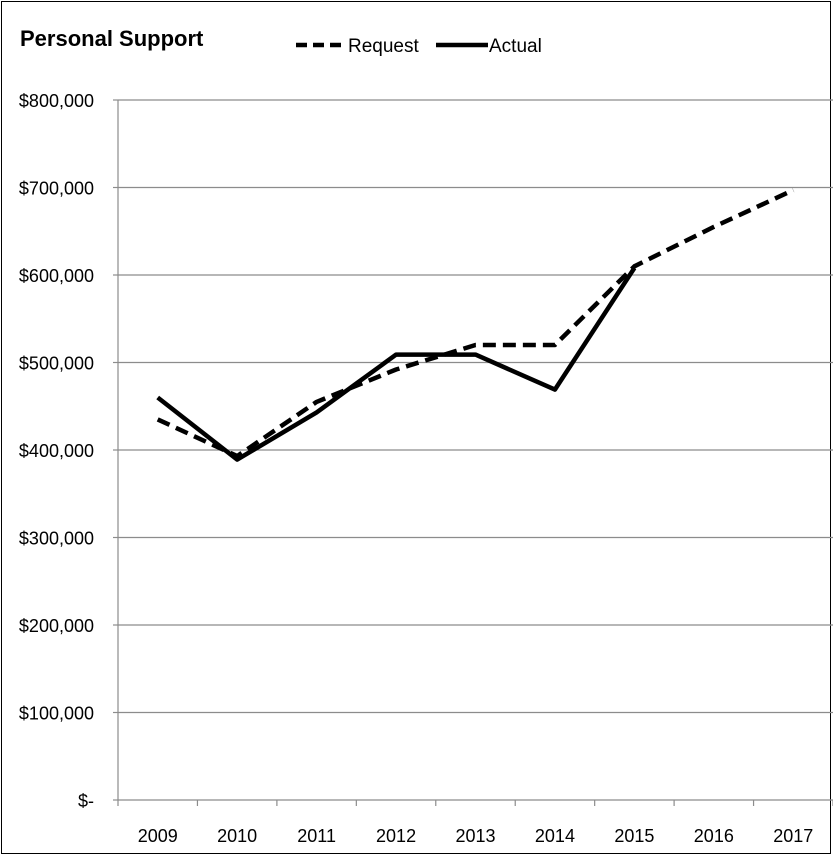 This screenshot has height=856, width=833. Describe the element at coordinates (714, 836) in the screenshot. I see `x-tick-label: 2016` at that location.